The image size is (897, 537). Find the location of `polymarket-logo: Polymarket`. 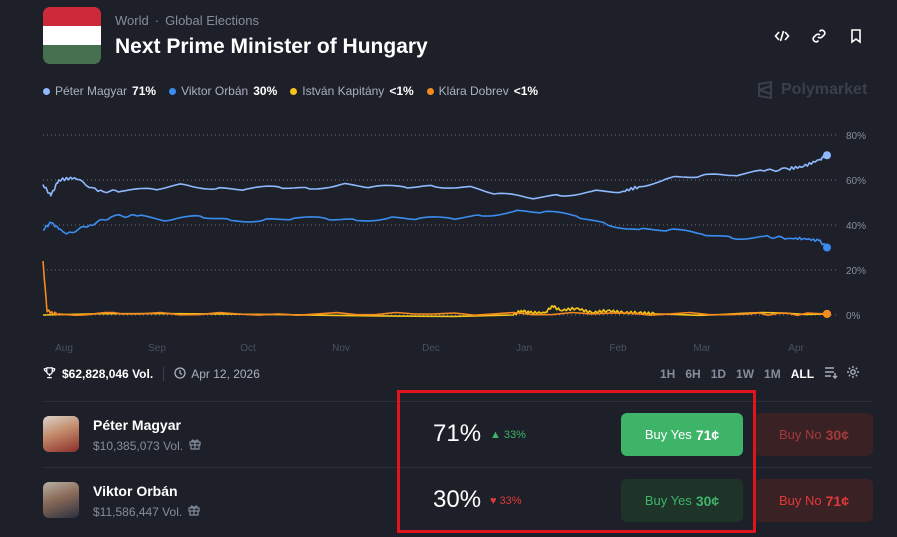

polymarket-logo: Polymarket is located at coordinates (811, 90).